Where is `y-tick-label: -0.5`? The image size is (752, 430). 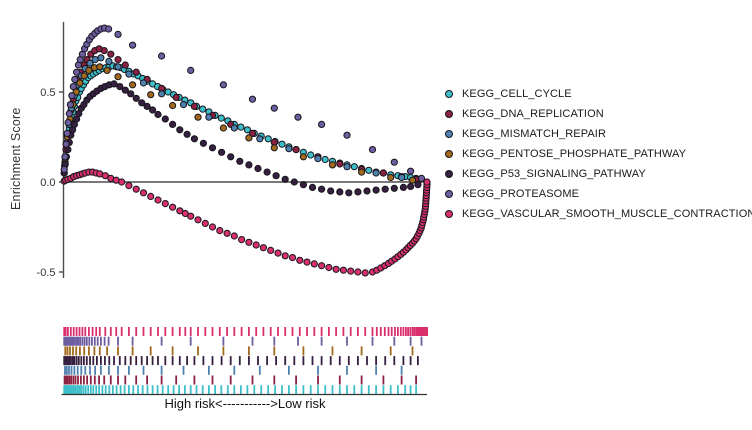
y-tick-label: -0.5 is located at coordinates (46, 273).